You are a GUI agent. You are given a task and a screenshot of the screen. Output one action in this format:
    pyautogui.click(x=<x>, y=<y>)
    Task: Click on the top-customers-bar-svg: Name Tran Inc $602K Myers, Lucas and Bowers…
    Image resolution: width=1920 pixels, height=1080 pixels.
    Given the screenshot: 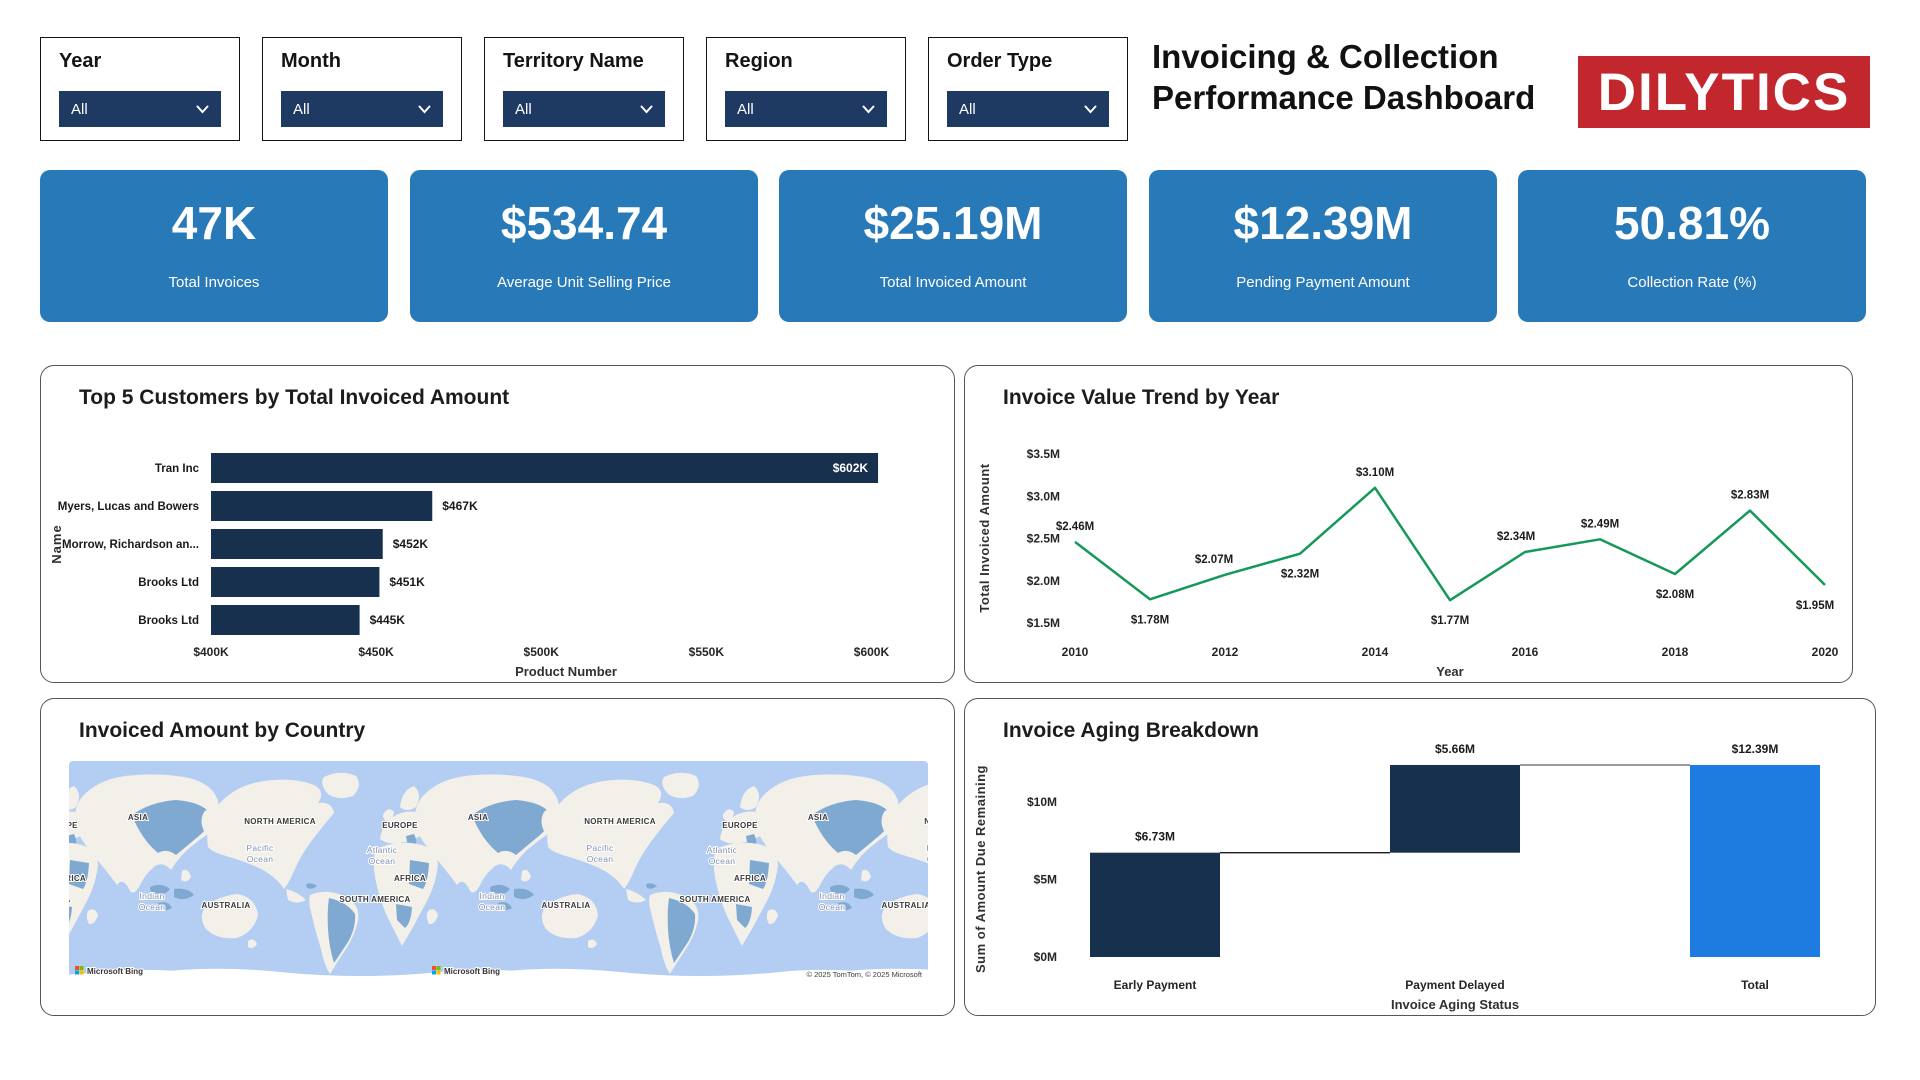 What is the action you would take?
    pyautogui.click(x=469, y=566)
    